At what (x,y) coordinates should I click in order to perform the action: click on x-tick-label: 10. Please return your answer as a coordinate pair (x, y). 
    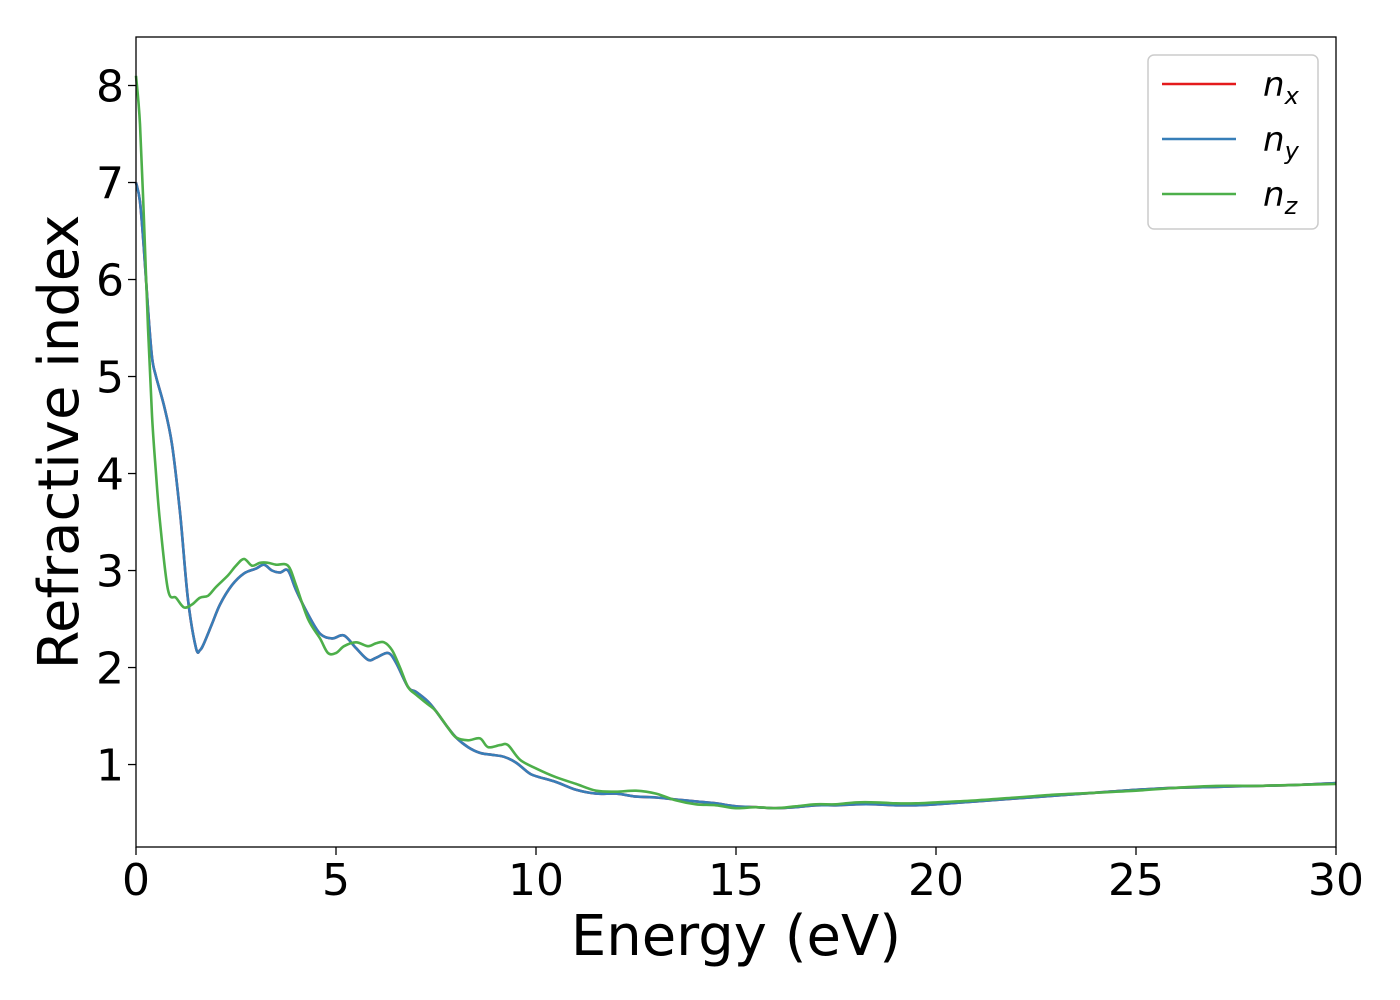
    Looking at the image, I should click on (536, 880).